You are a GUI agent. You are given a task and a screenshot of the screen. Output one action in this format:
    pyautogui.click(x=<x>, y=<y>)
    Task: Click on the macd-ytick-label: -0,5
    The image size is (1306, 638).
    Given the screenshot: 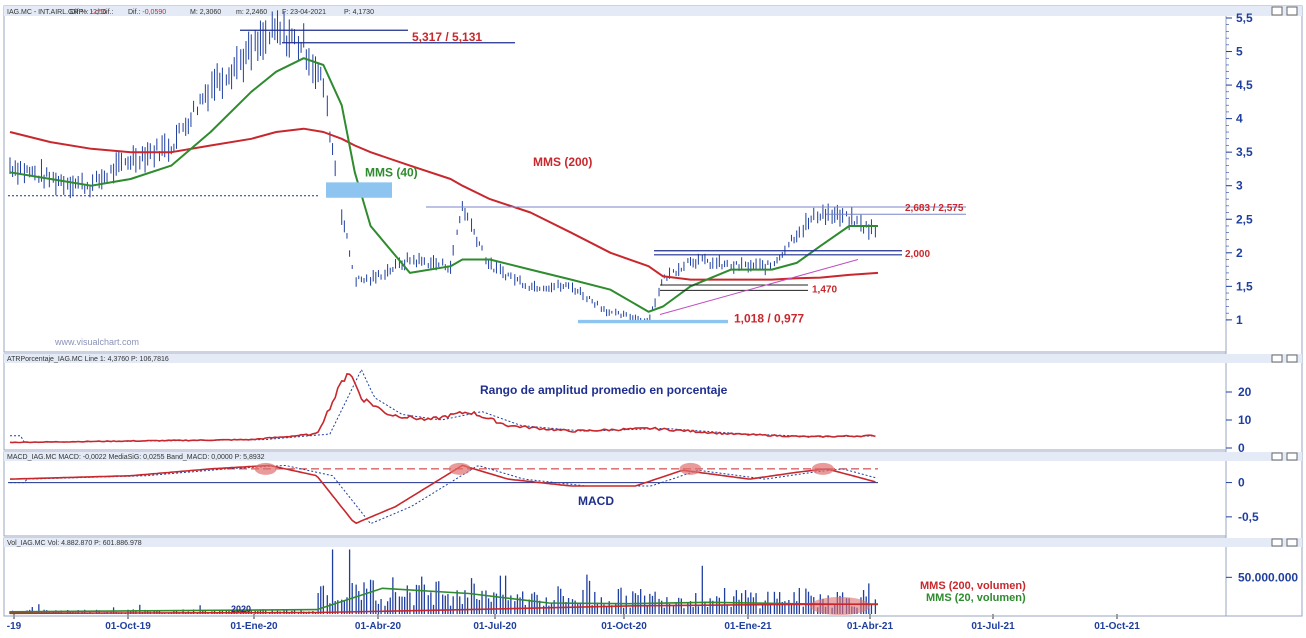 What is the action you would take?
    pyautogui.click(x=1248, y=517)
    